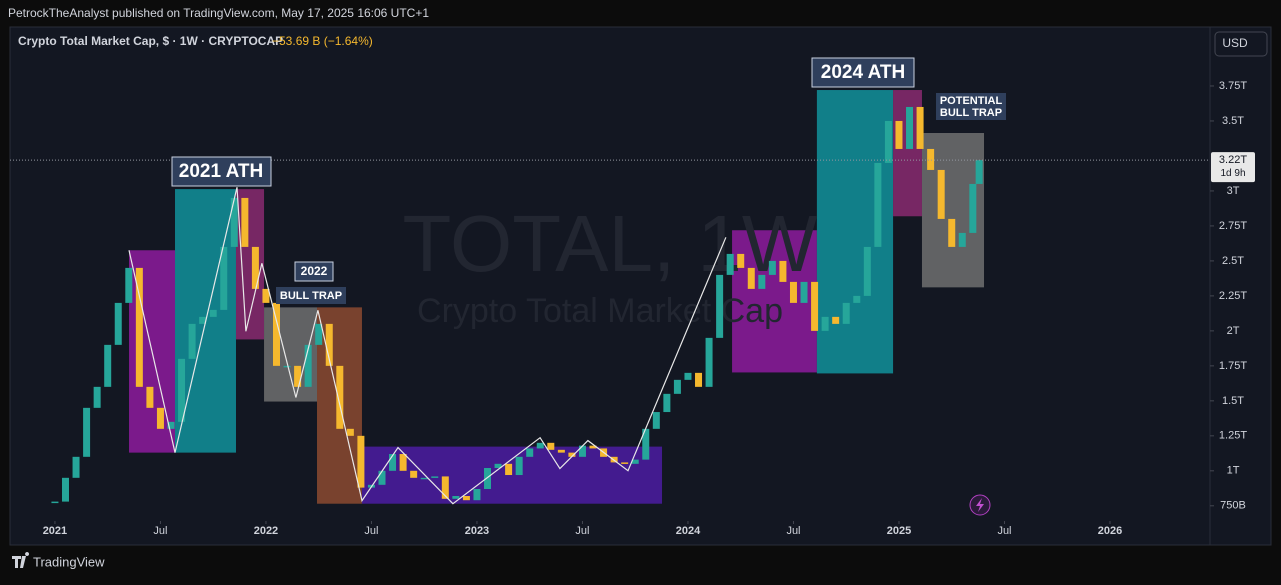 The height and width of the screenshot is (585, 1281). Describe the element at coordinates (322, 41) in the screenshot. I see `change: −53.69 B (−1.64%)` at that location.